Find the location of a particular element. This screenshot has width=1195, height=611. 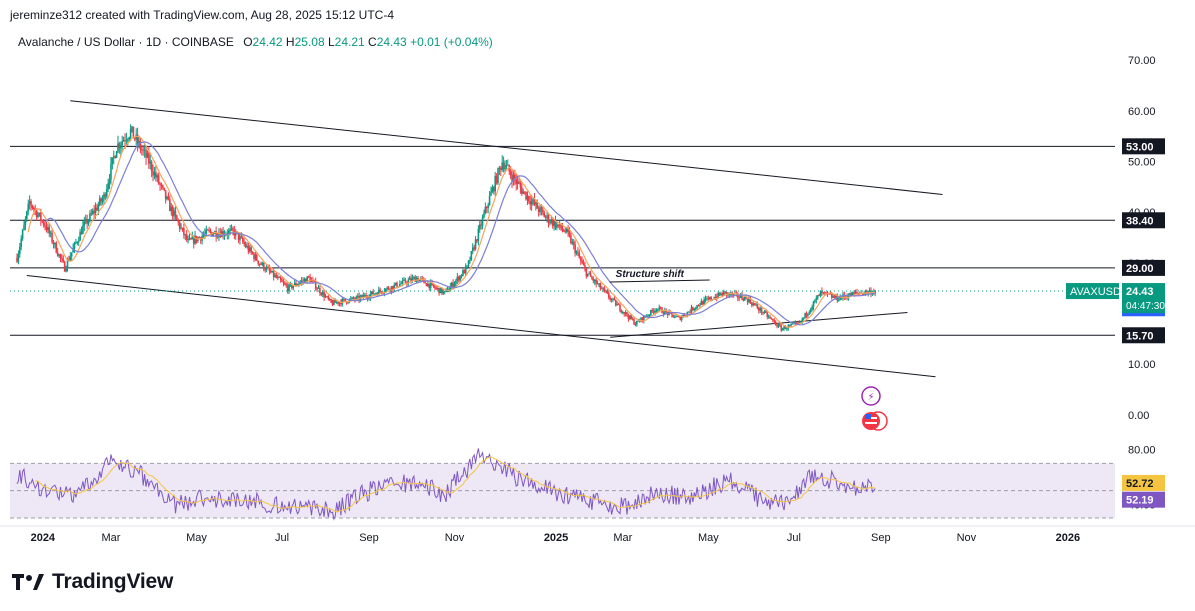

x-tick-label: Jul is located at coordinates (794, 538).